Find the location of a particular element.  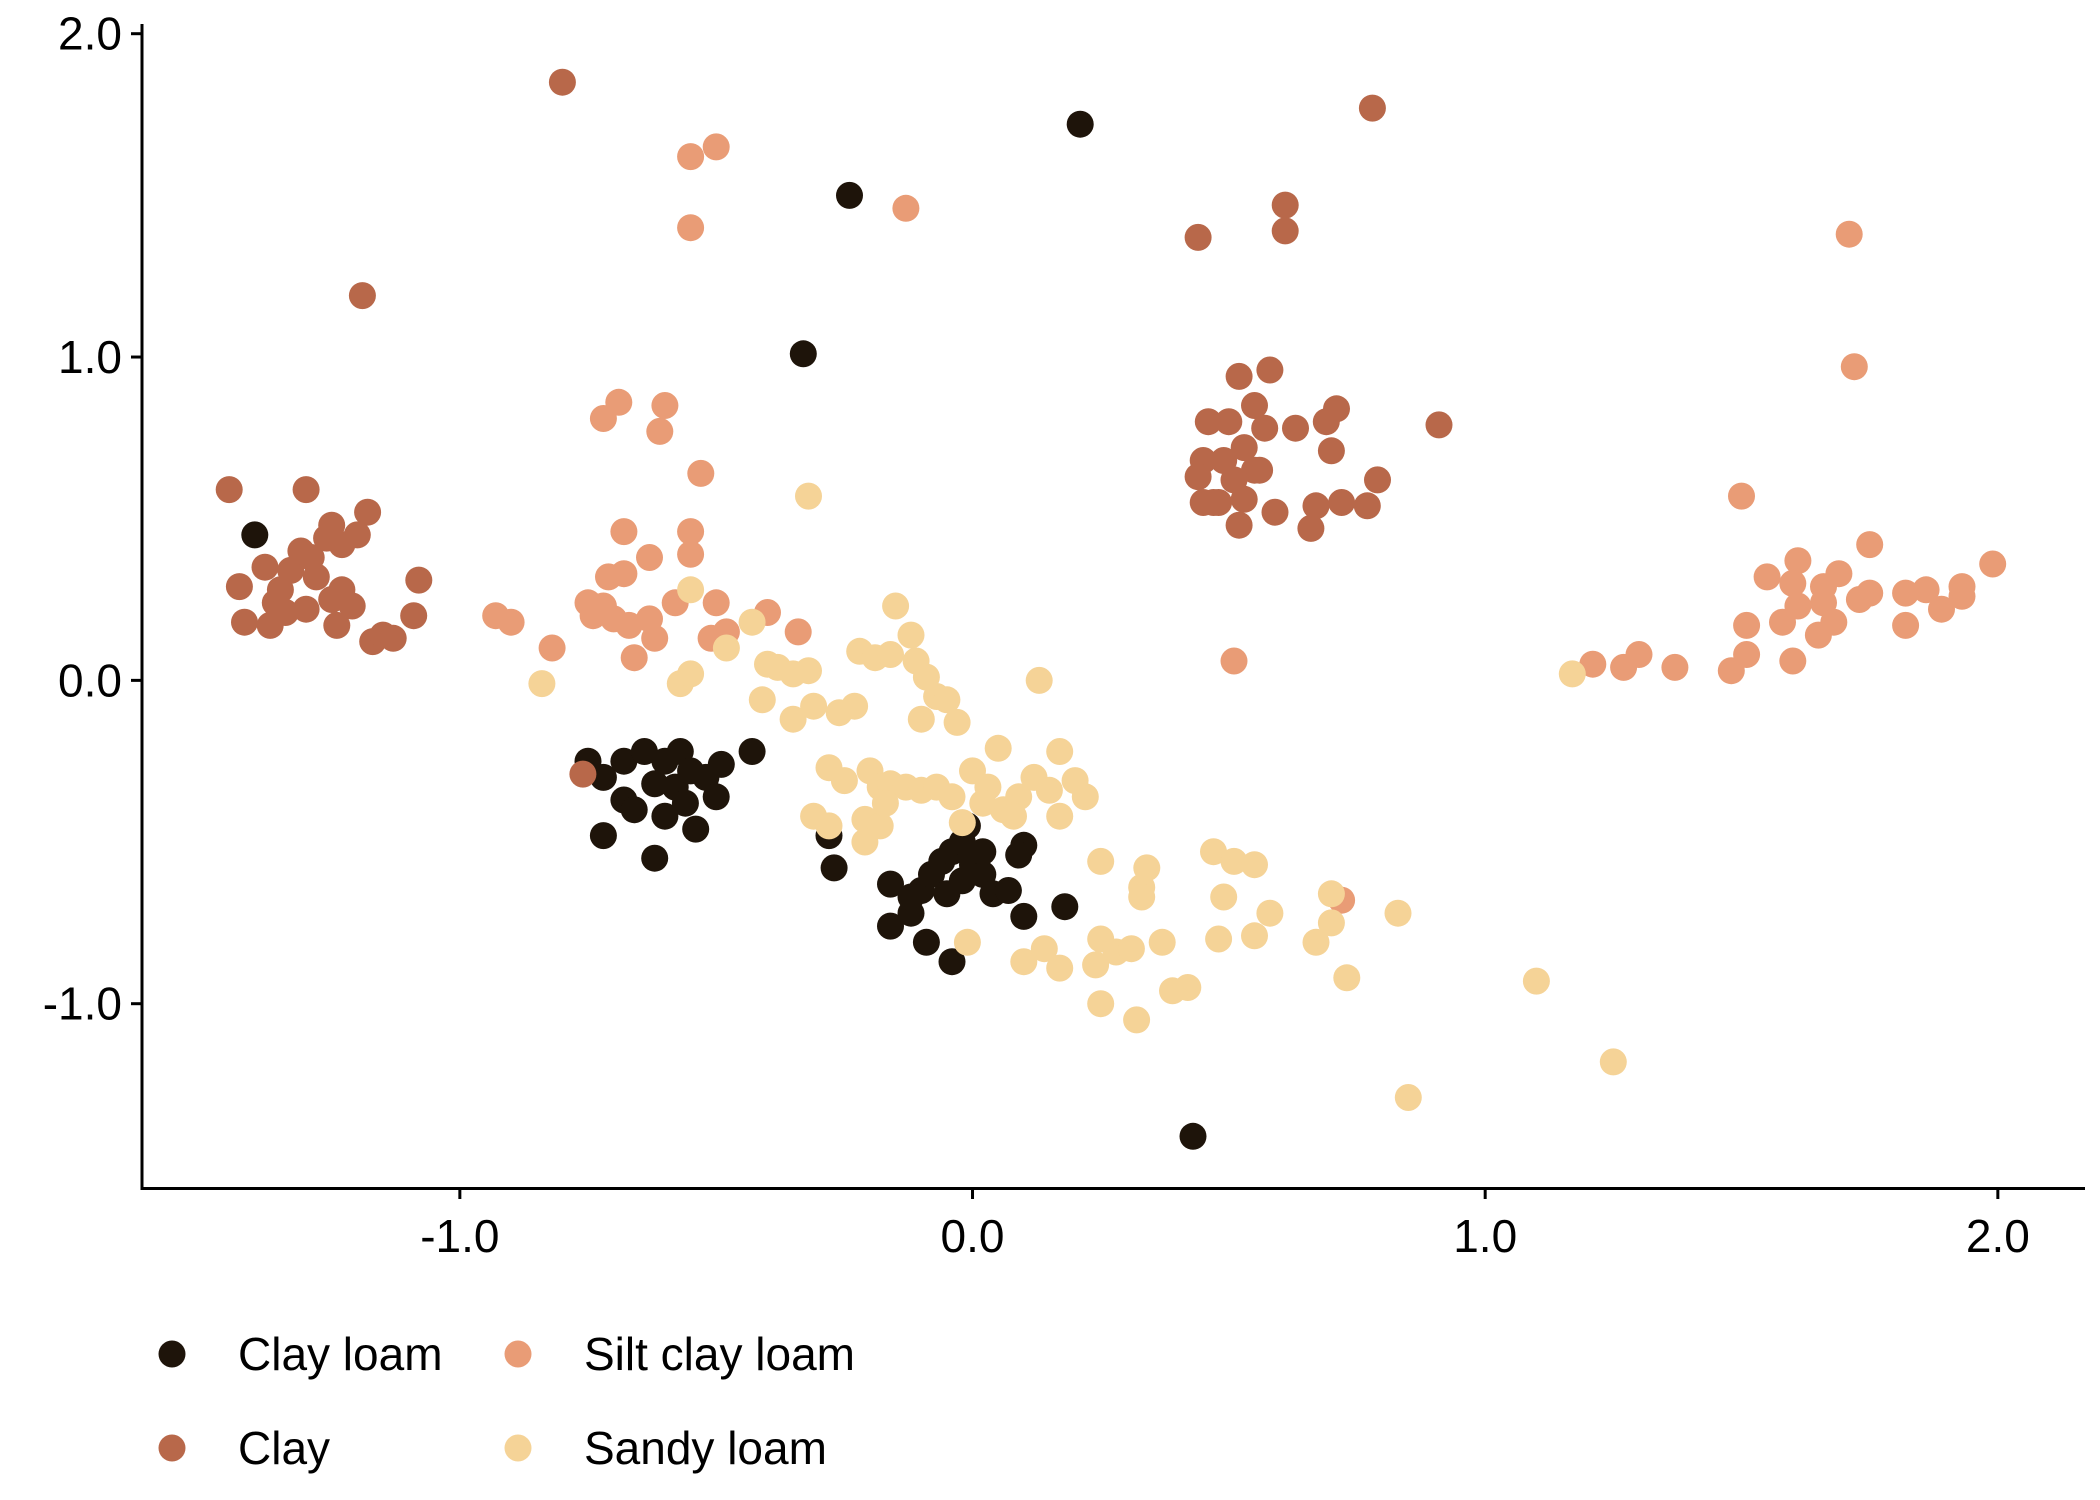

legend-item-silt-clay-loam: Silt clay loam is located at coordinates (679, 1354).